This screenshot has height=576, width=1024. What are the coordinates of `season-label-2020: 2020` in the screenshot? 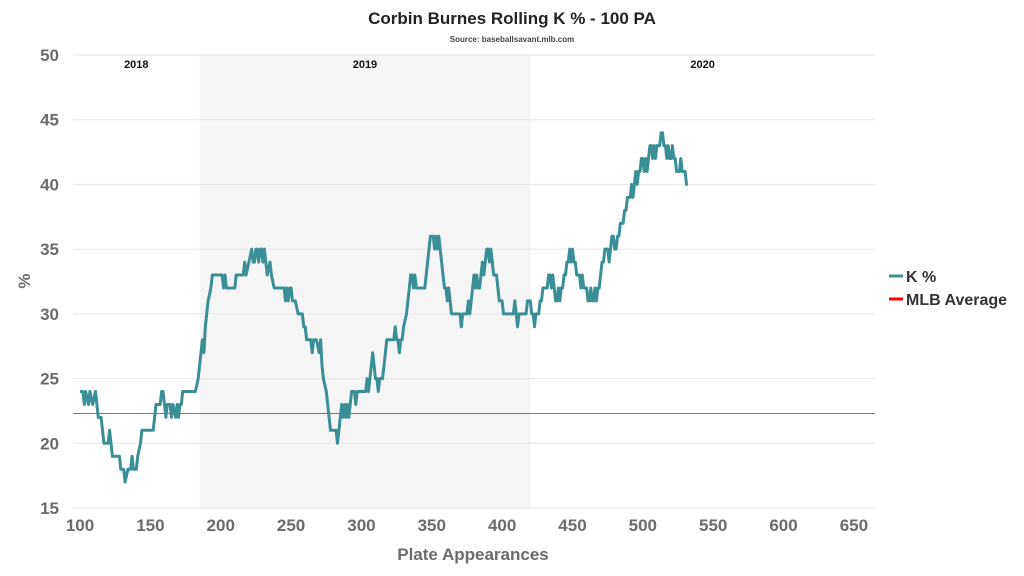 It's located at (702, 65).